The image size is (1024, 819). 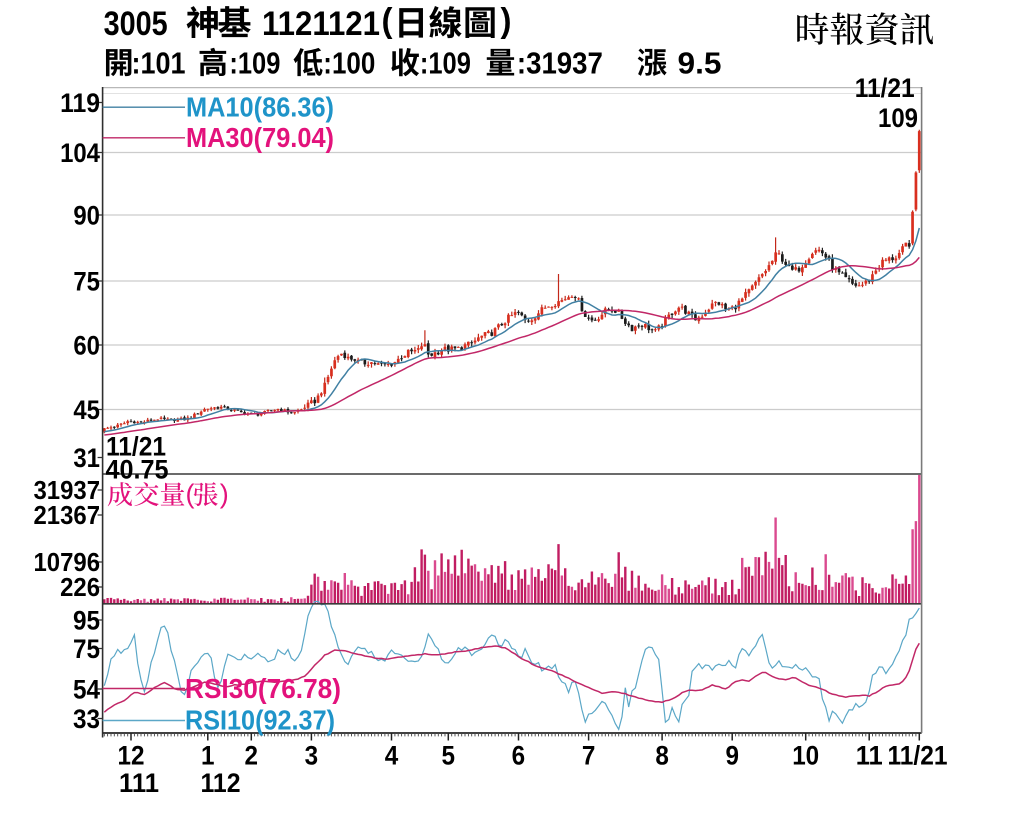 What do you see at coordinates (260, 137) in the screenshot?
I see `svg-text: MA30(79.04)` at bounding box center [260, 137].